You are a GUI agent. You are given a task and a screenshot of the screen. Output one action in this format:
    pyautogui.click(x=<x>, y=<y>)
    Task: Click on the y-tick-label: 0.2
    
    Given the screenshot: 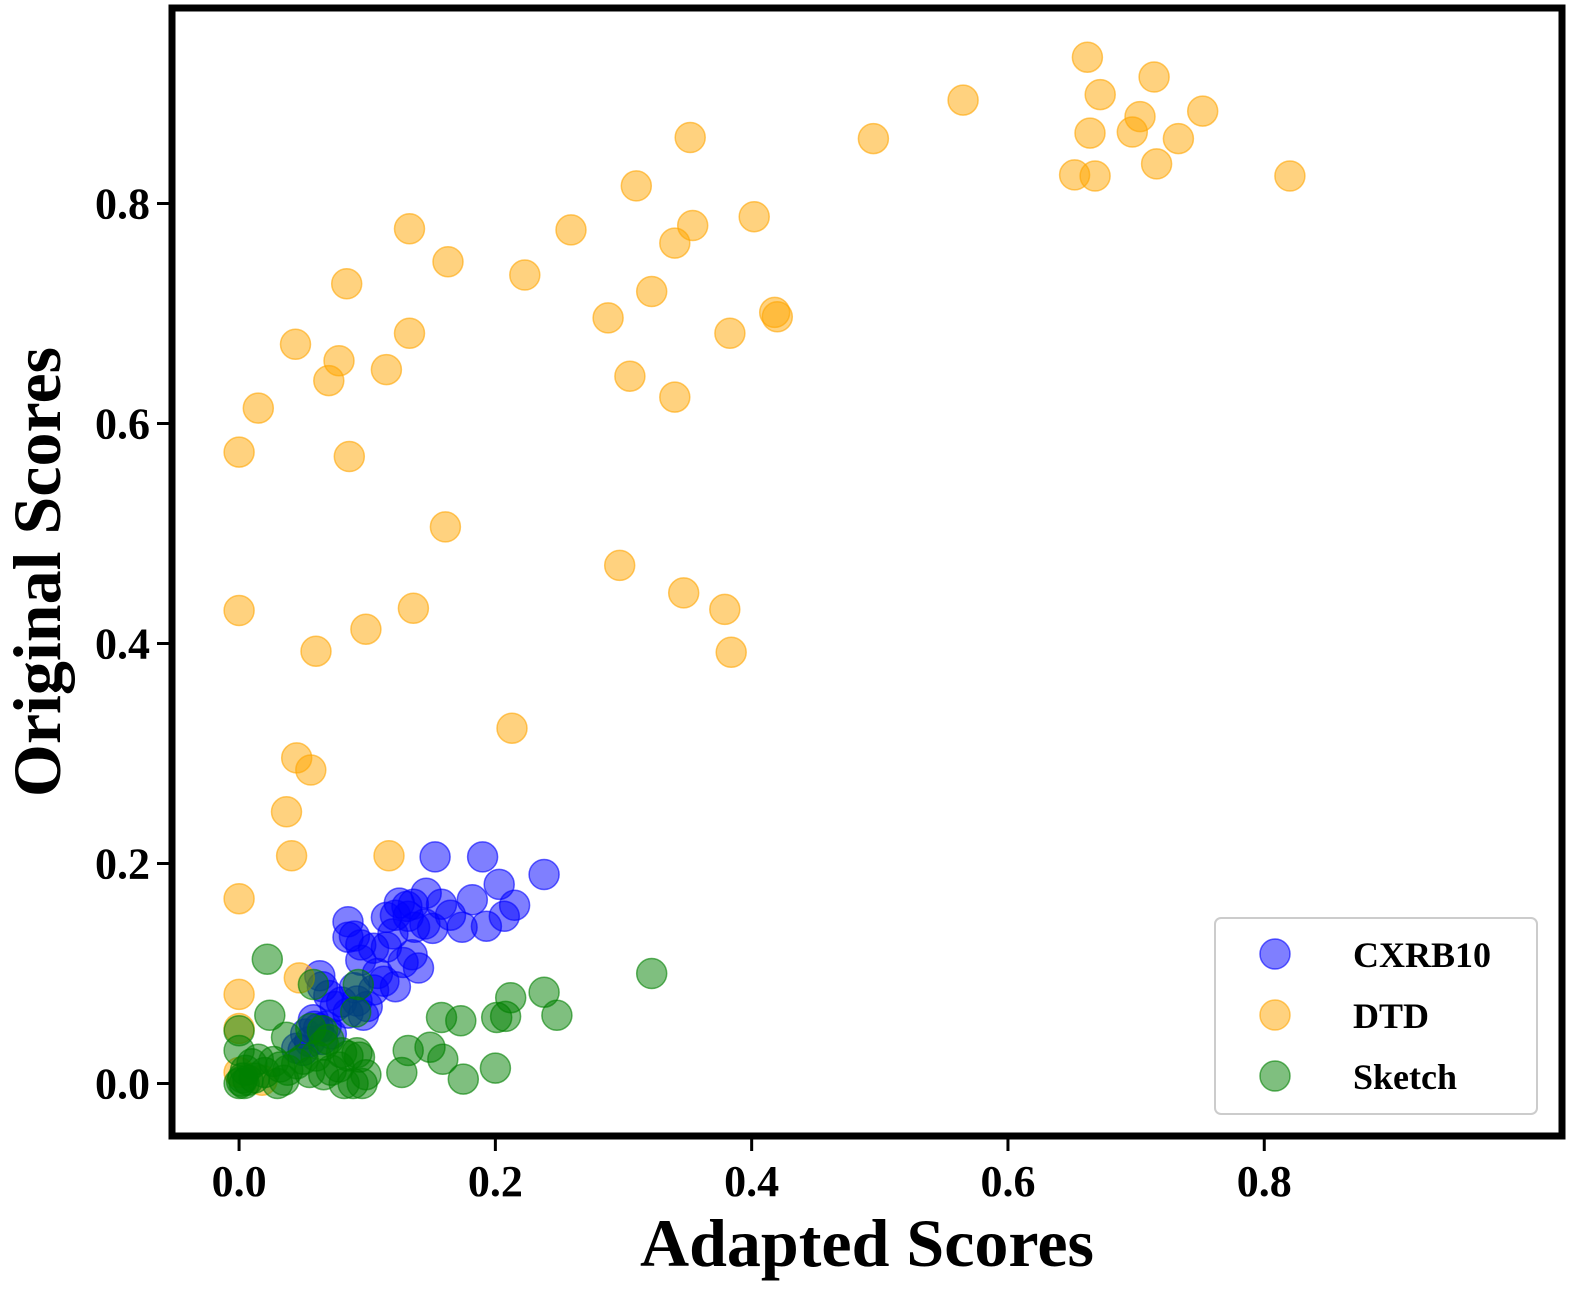 What is the action you would take?
    pyautogui.click(x=122, y=864)
    